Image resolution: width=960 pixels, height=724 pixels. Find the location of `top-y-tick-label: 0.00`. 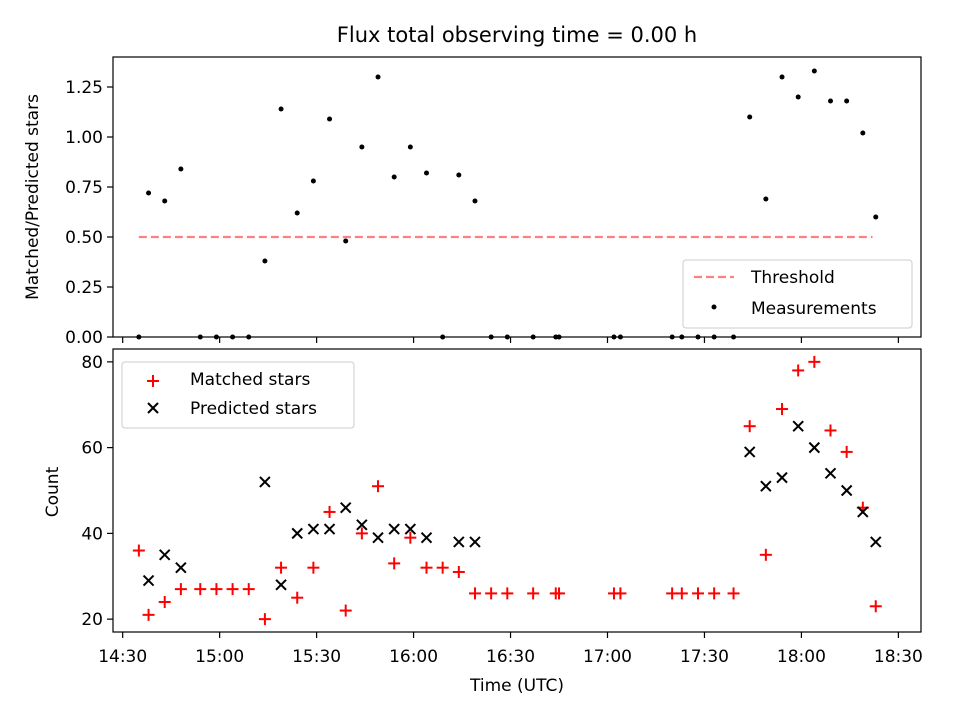

top-y-tick-label: 0.00 is located at coordinates (84, 338).